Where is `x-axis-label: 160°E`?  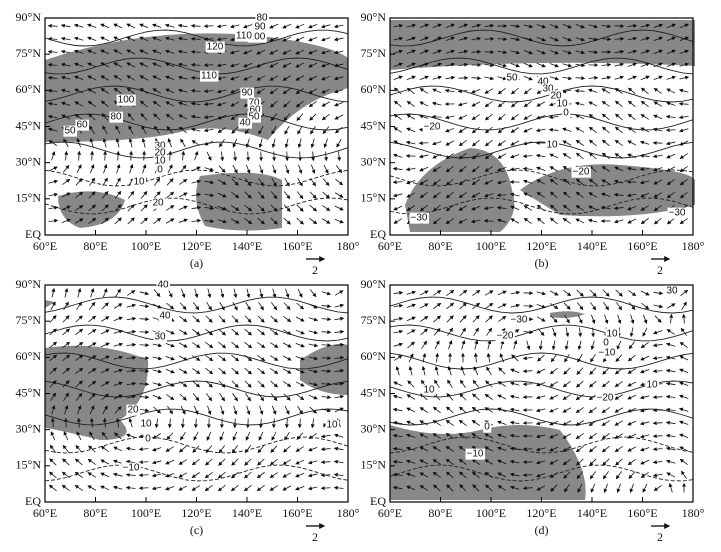
x-axis-label: 160°E is located at coordinates (297, 513).